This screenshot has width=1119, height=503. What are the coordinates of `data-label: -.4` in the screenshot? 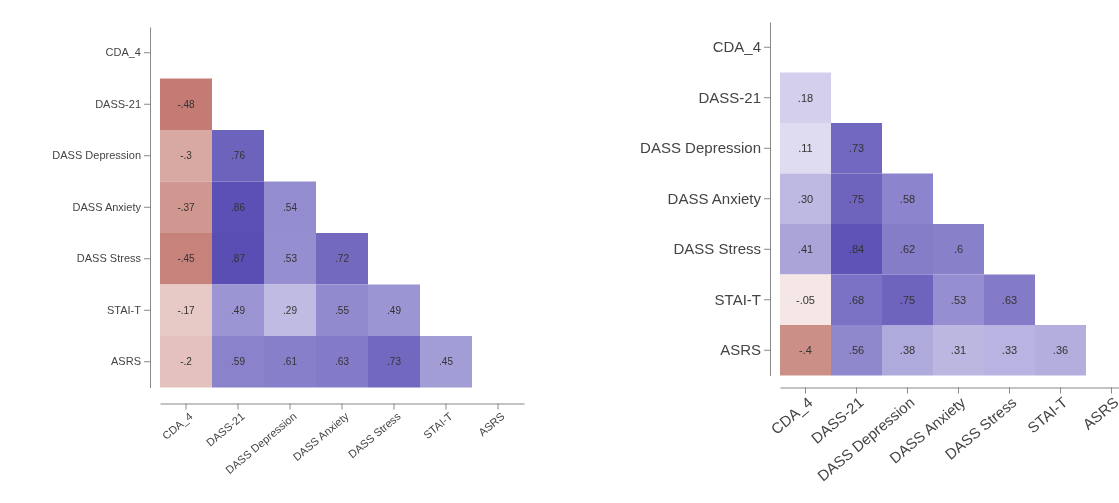 It's located at (805, 350).